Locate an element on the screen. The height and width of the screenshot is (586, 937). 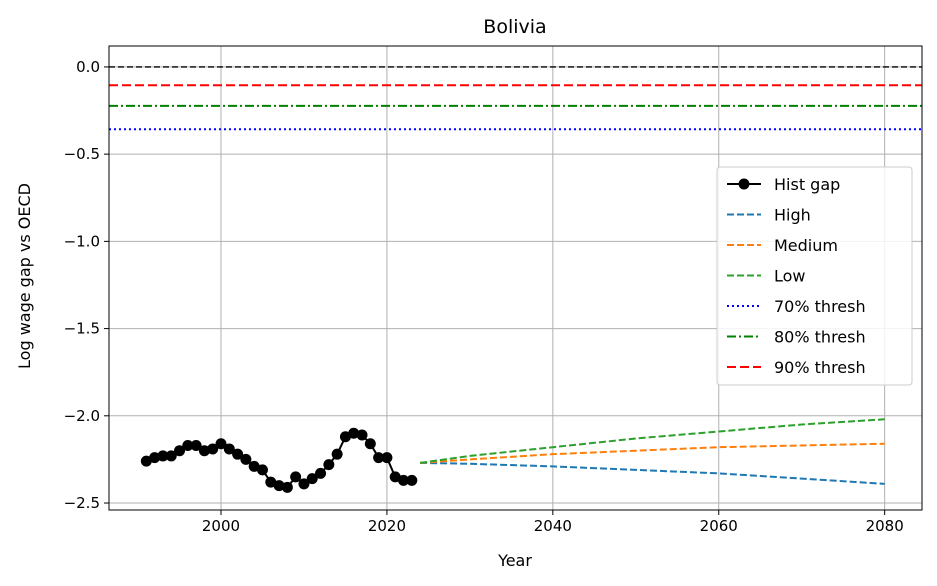
y-tick-label: 0.0 is located at coordinates (88, 67).